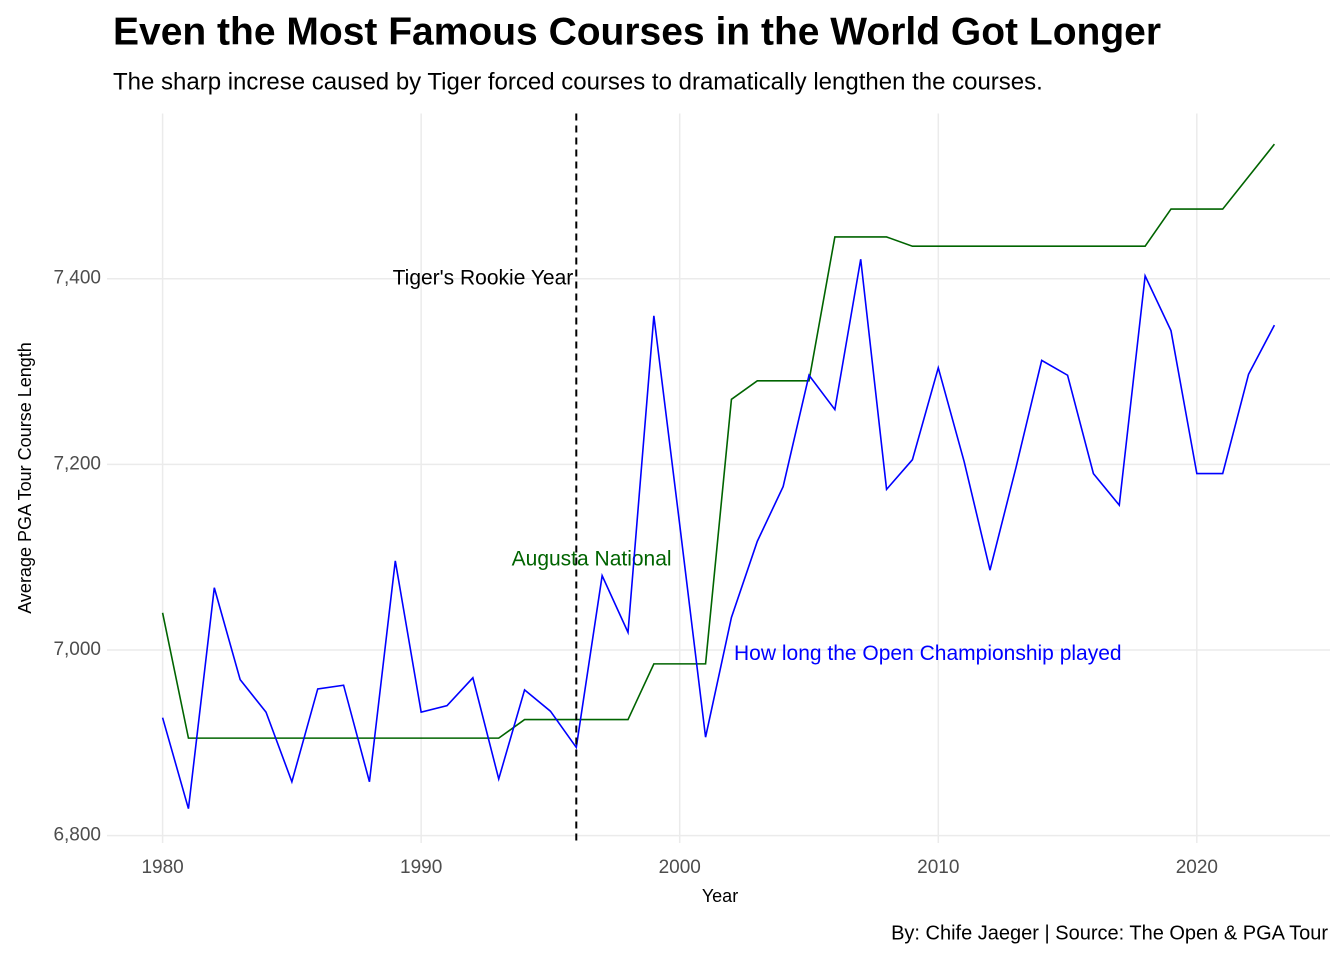  Describe the element at coordinates (77, 835) in the screenshot. I see `y-tick-label: 6,800` at that location.